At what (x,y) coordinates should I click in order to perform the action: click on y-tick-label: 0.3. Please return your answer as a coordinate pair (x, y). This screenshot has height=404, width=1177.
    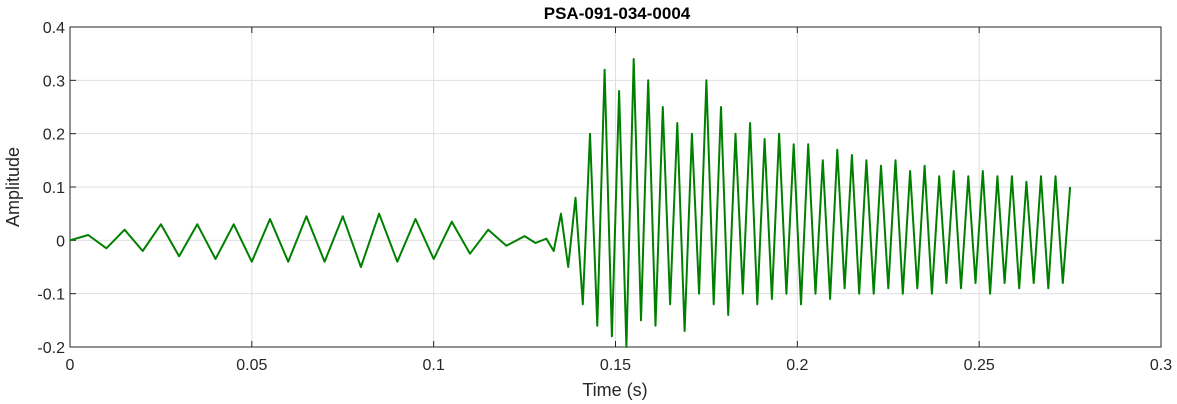
    Looking at the image, I should click on (54, 81).